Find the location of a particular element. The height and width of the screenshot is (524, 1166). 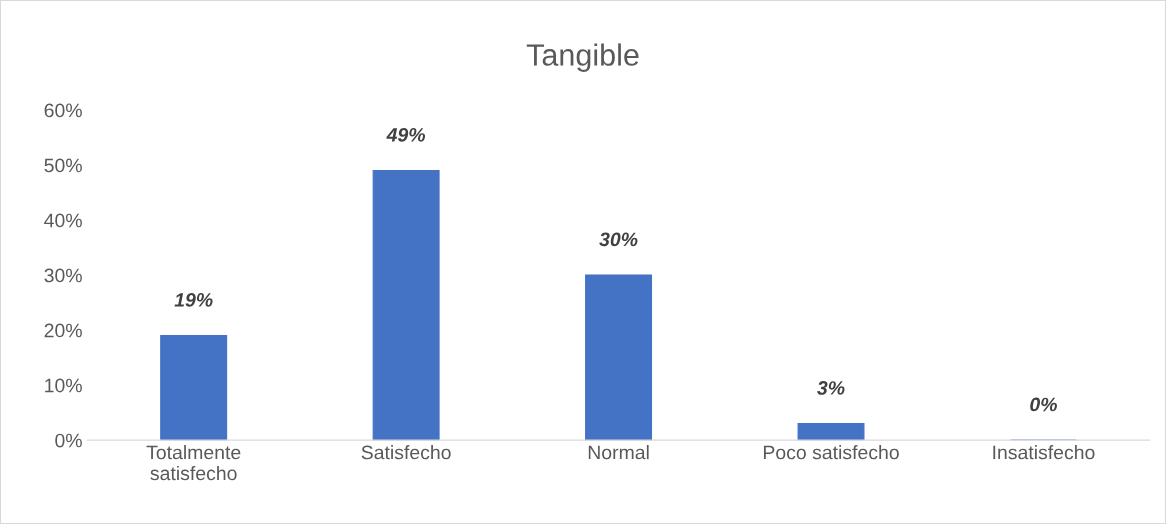

y-tick-label: 20% is located at coordinates (63, 330).